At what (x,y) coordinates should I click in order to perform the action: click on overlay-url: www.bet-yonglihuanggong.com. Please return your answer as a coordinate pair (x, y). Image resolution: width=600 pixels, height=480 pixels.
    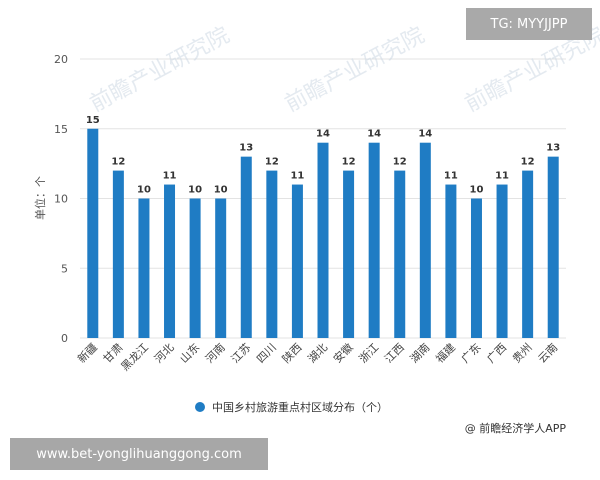
    Looking at the image, I should click on (139, 454).